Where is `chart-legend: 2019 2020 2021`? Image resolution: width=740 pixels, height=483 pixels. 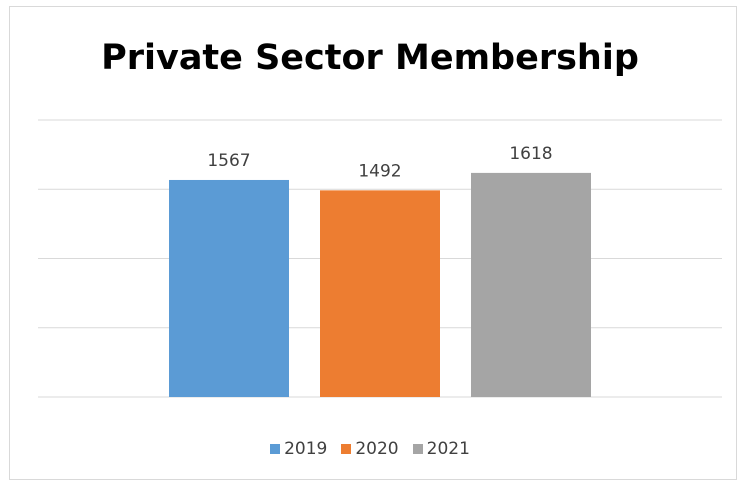 chart-legend: 2019 2020 2021 is located at coordinates (370, 449).